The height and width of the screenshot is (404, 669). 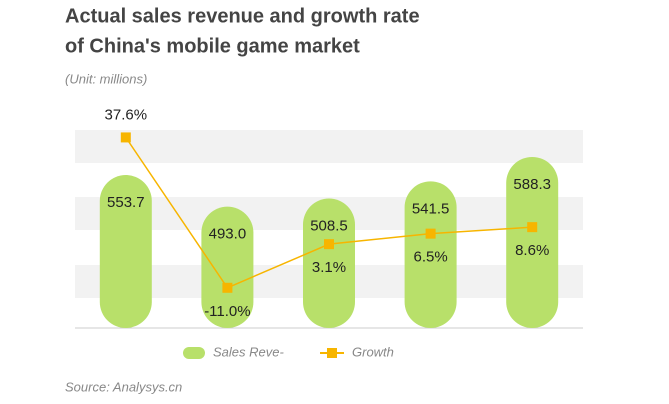 What do you see at coordinates (126, 202) in the screenshot?
I see `bar-label: 553.7` at bounding box center [126, 202].